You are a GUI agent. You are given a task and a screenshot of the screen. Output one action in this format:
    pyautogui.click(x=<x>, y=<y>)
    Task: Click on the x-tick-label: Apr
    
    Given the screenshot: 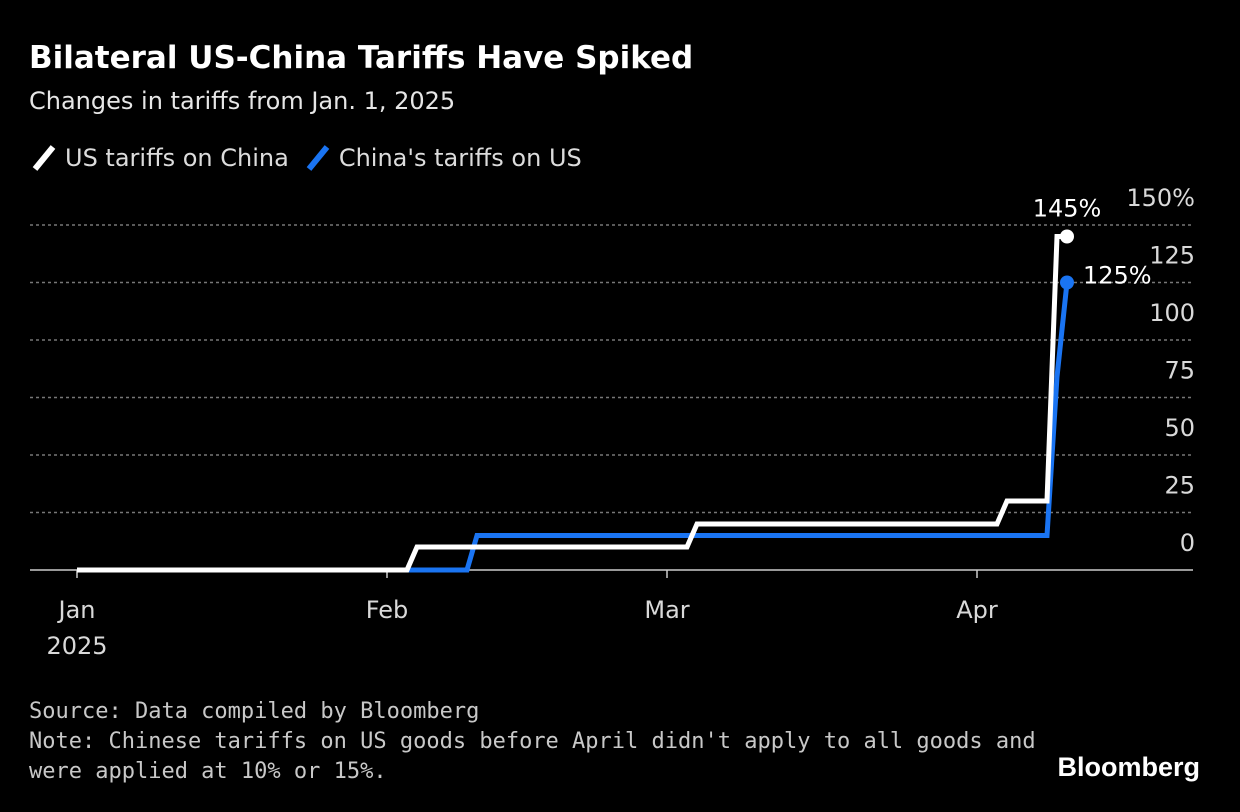 What is the action you would take?
    pyautogui.click(x=977, y=610)
    